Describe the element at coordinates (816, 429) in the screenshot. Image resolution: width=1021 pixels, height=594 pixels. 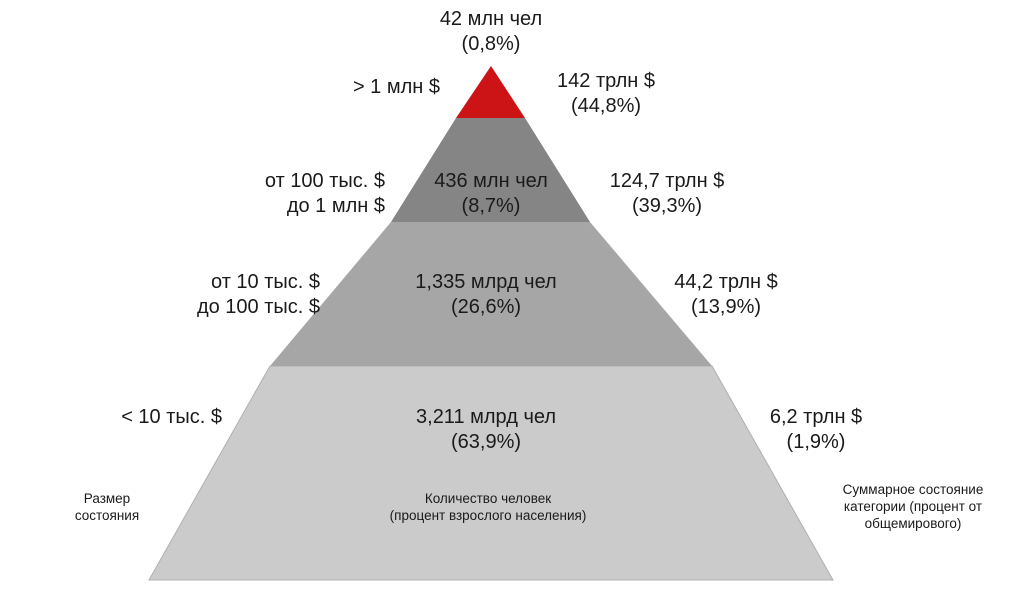
I see `base-wealth-label: 6,2 трлн $ (1,9%)` at that location.